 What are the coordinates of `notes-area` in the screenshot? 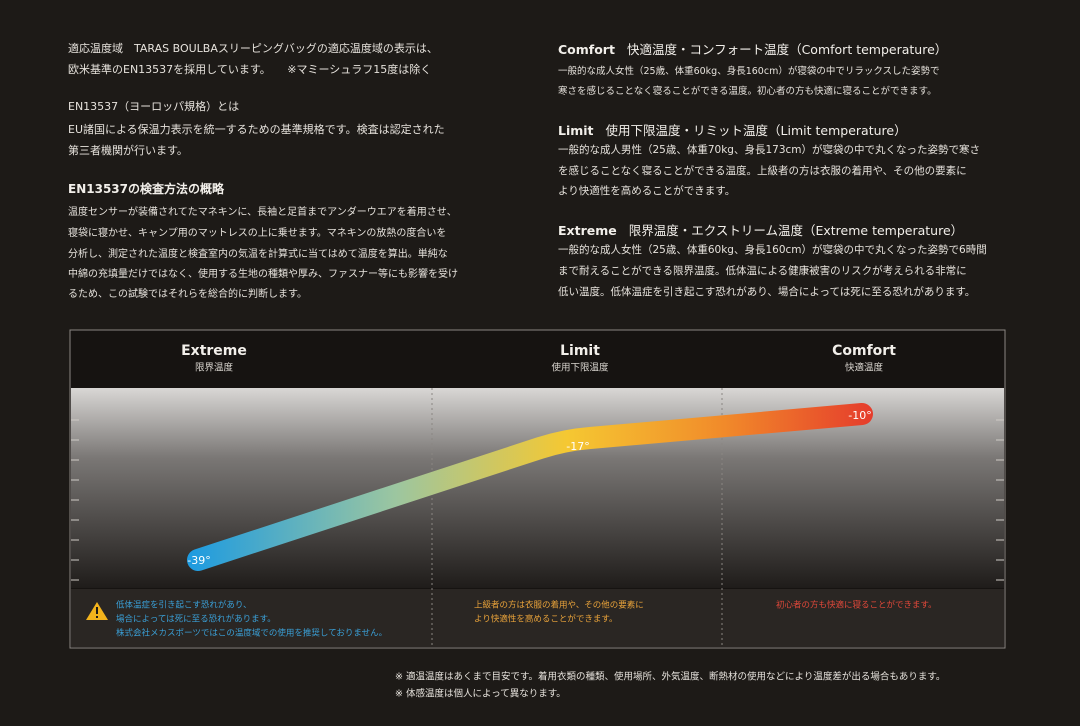 It's located at (537, 618).